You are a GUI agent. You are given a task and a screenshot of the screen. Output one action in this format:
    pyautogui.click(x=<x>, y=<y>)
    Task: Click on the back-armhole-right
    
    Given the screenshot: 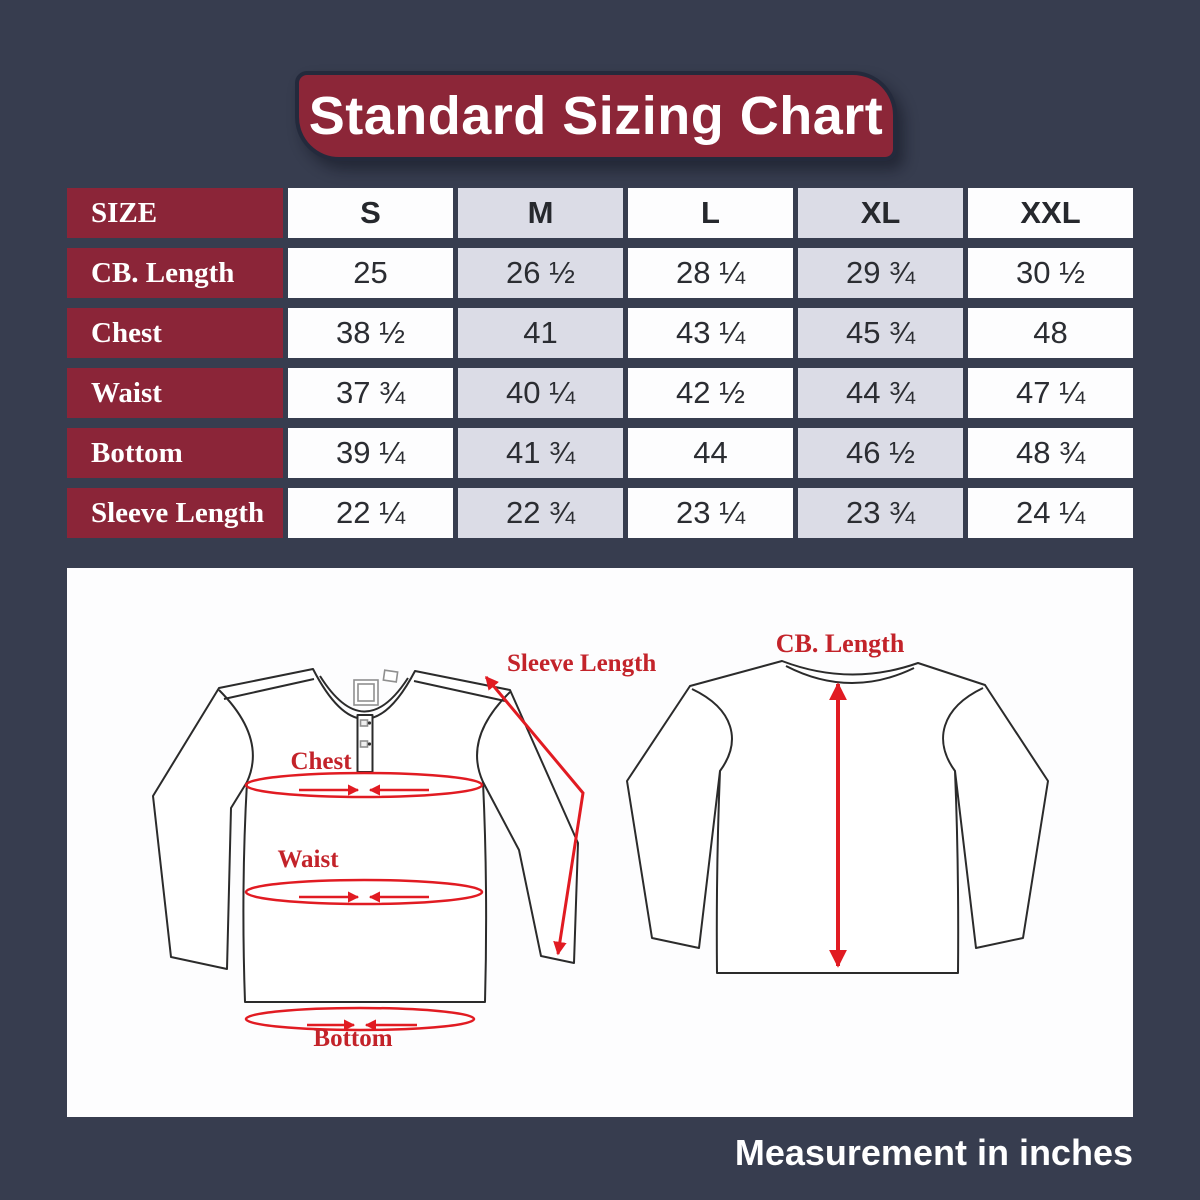 What is the action you would take?
    pyautogui.click(x=963, y=729)
    